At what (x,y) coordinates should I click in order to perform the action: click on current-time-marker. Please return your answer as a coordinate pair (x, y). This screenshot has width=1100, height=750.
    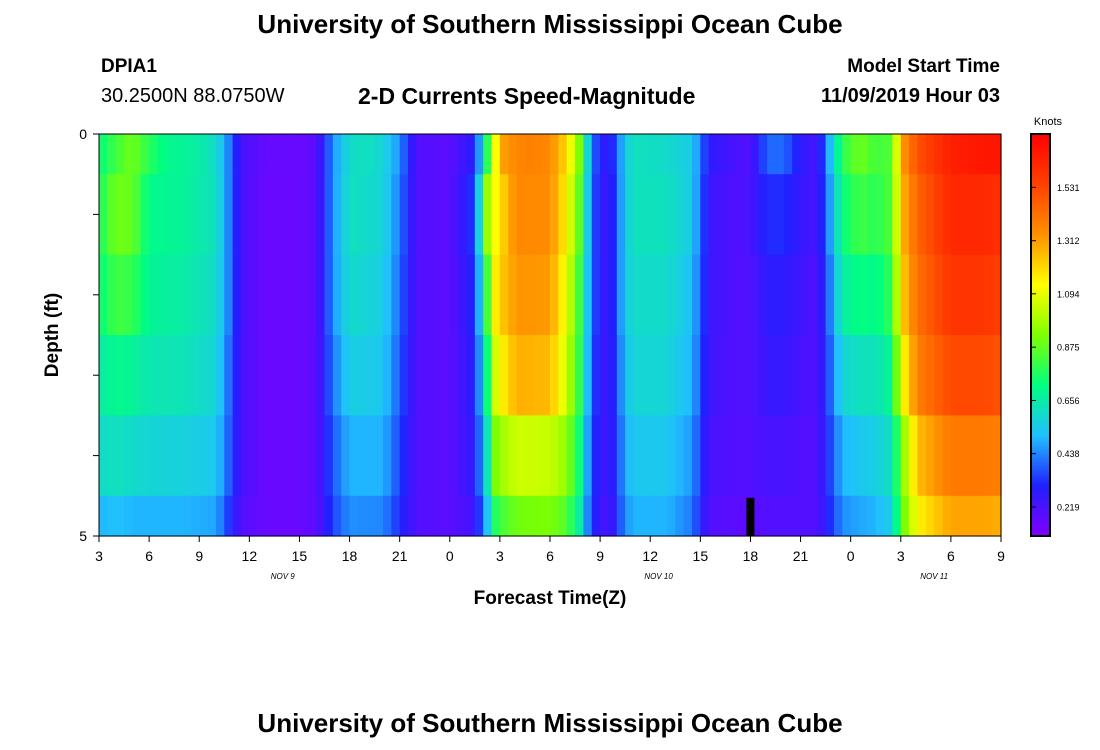
    Looking at the image, I should click on (750, 516).